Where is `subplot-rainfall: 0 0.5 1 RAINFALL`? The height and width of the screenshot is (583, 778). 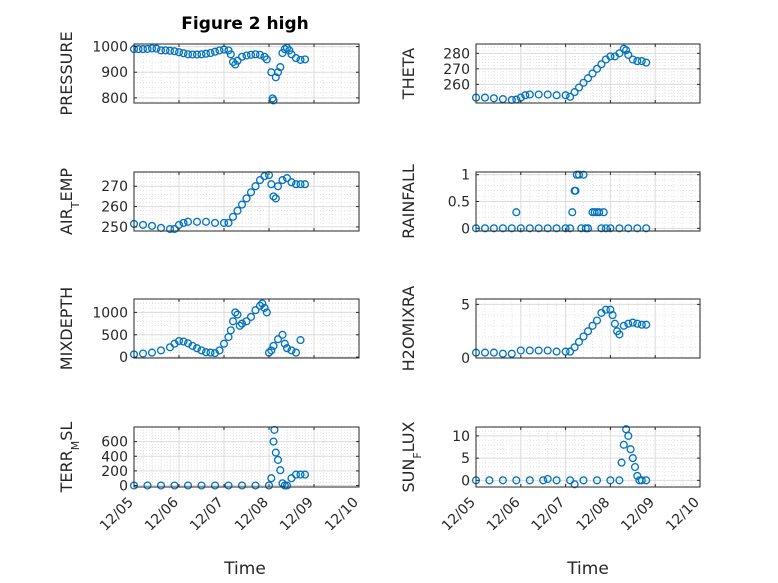 subplot-rainfall: 0 0.5 1 RAINFALL is located at coordinates (550, 201).